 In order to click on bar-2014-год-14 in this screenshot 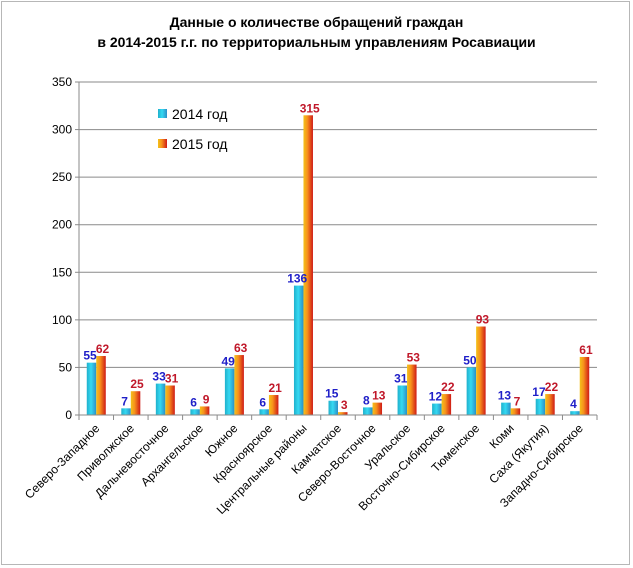, I will do `click(540, 406)`.